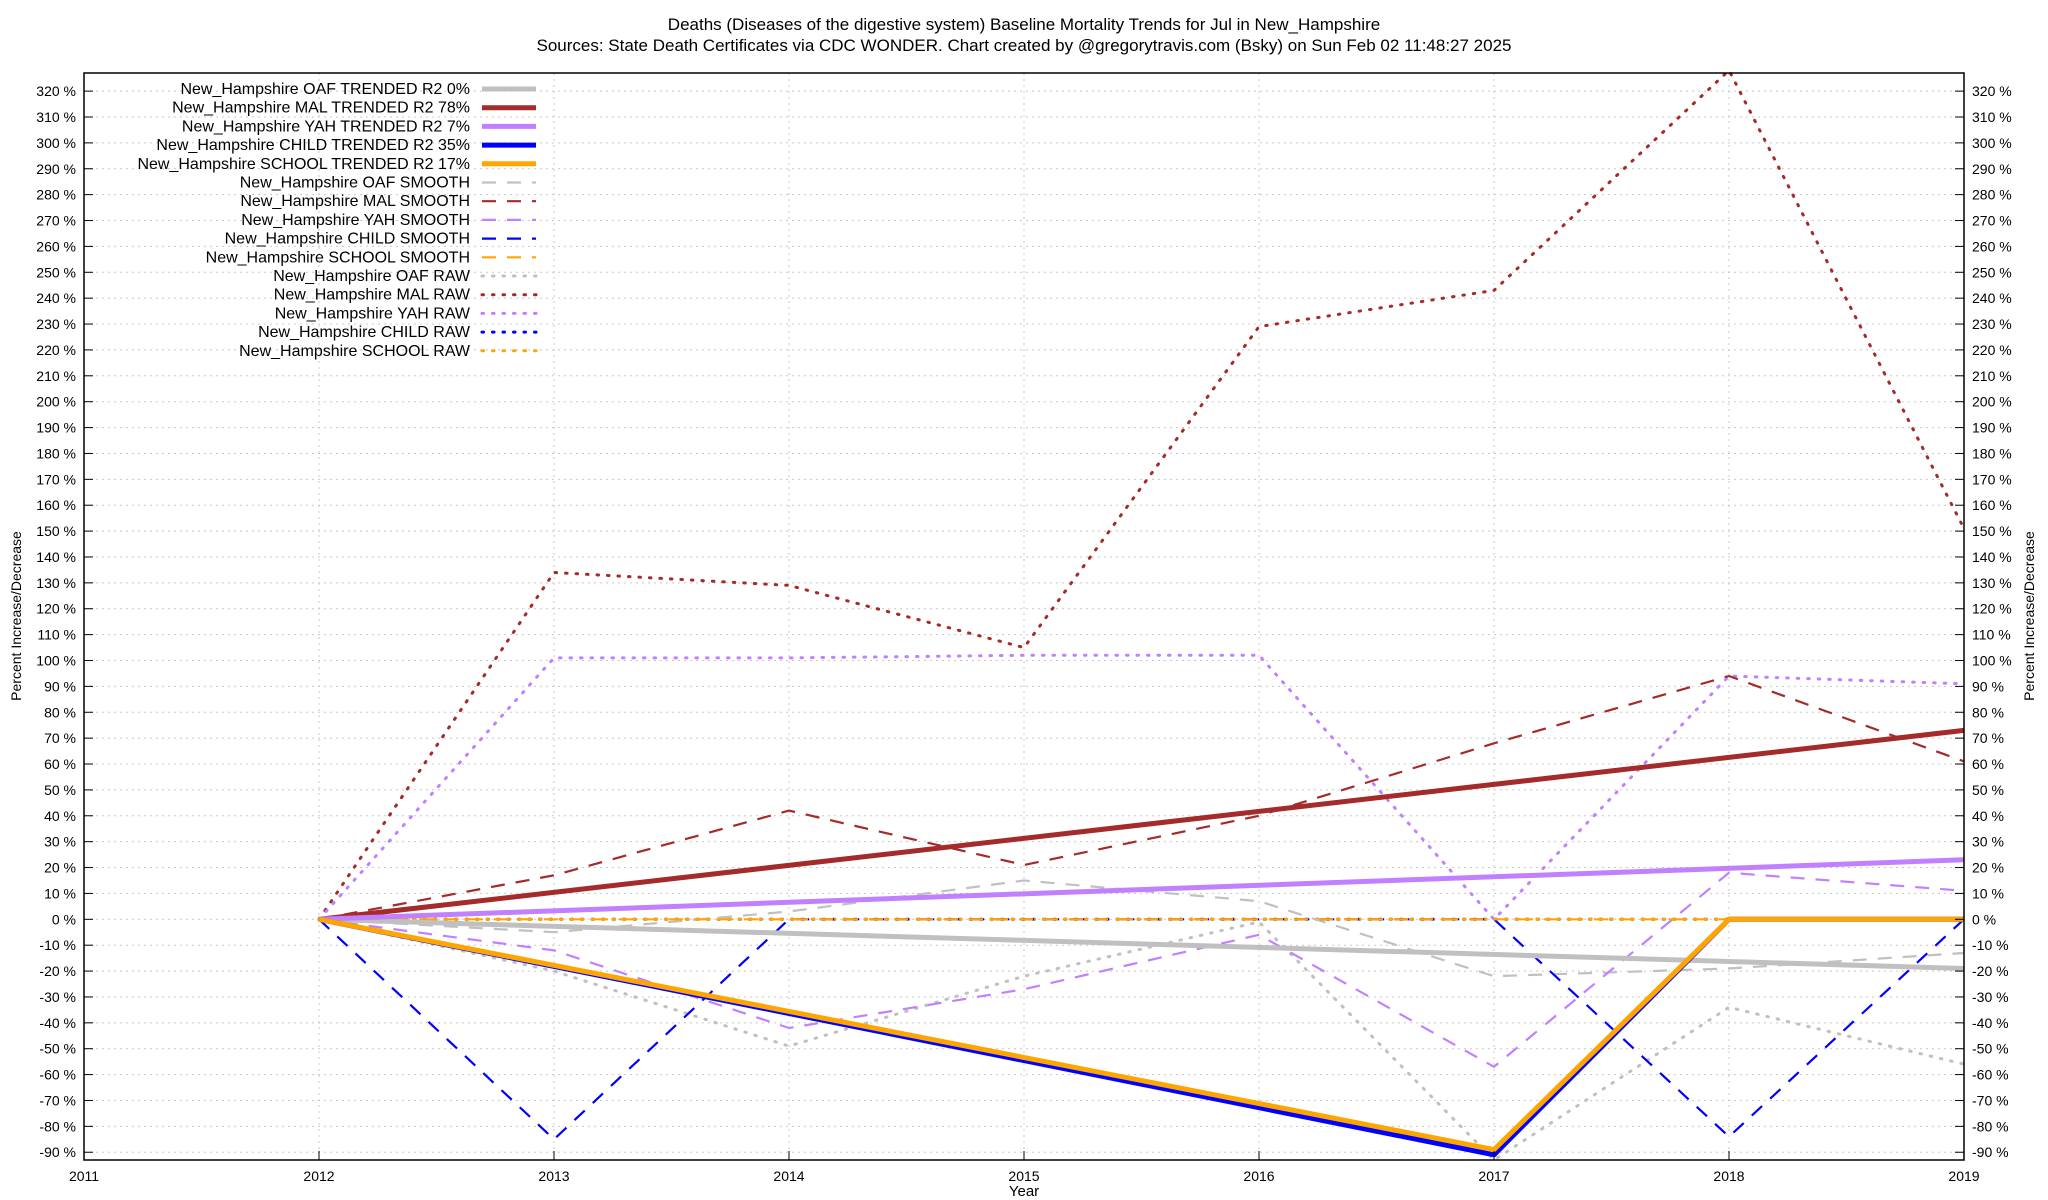  I want to click on y-tick-label-right: 70 %, so click(1988, 738).